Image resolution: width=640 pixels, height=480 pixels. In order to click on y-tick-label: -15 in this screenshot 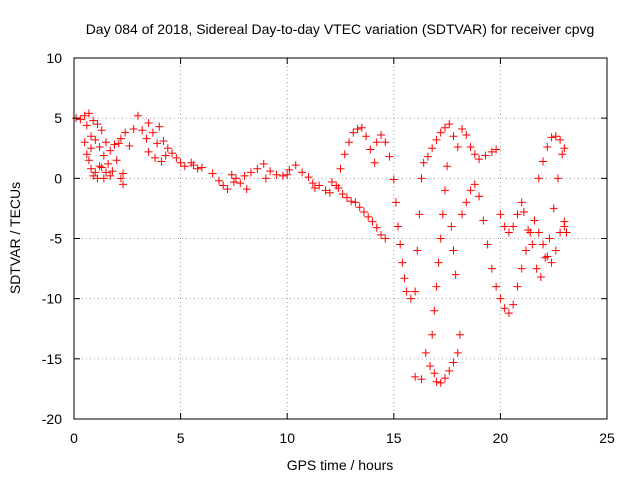, I will do `click(52, 359)`.